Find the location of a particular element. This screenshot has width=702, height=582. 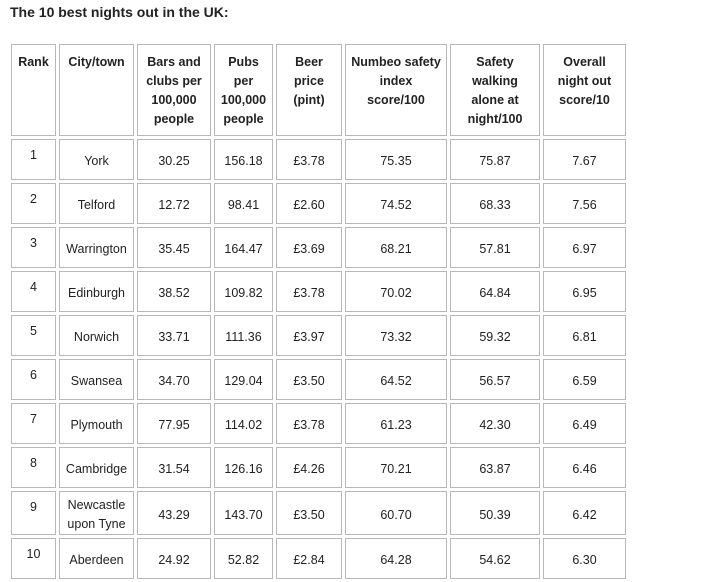

table-cell: 35.45 is located at coordinates (174, 247).